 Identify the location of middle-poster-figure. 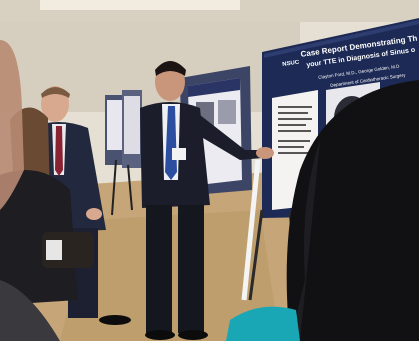
(227, 112).